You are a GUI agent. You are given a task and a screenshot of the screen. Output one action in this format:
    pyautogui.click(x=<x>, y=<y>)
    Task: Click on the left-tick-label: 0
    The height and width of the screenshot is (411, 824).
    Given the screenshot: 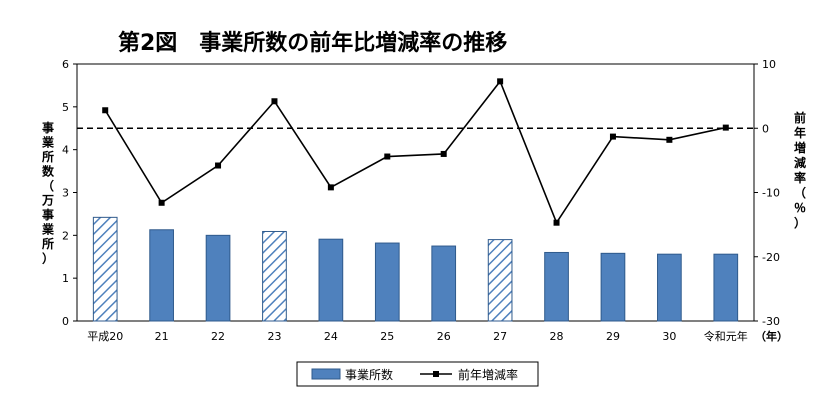 What is the action you would take?
    pyautogui.click(x=65, y=321)
    